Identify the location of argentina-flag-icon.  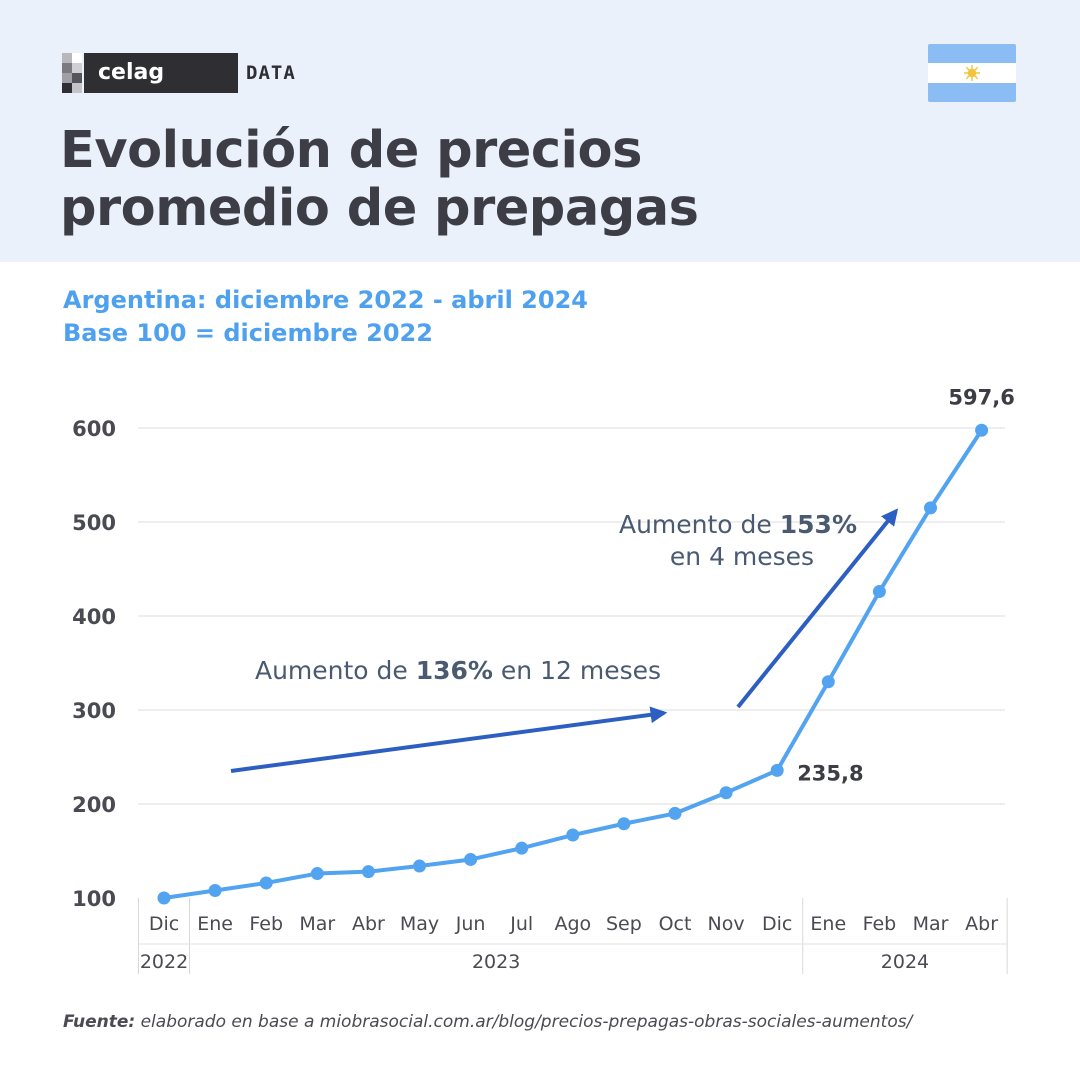
(972, 73).